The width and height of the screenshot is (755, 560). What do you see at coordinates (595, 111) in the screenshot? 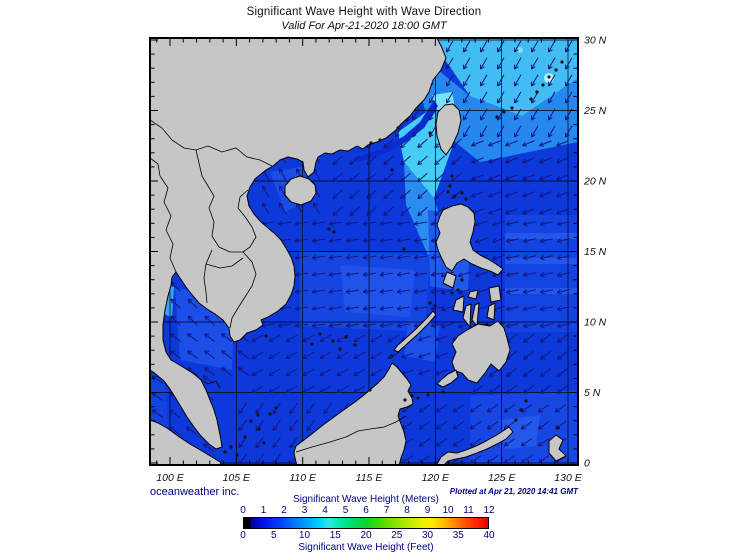
I see `svg-text: 25 N` at bounding box center [595, 111].